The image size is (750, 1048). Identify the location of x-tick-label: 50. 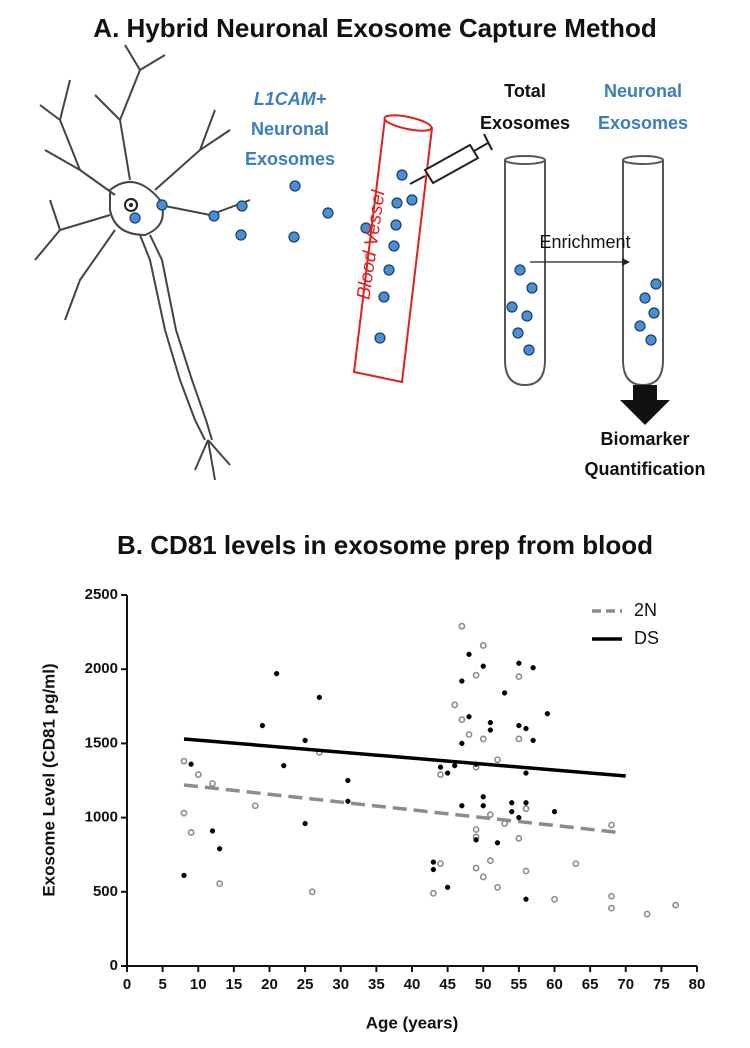
(483, 984).